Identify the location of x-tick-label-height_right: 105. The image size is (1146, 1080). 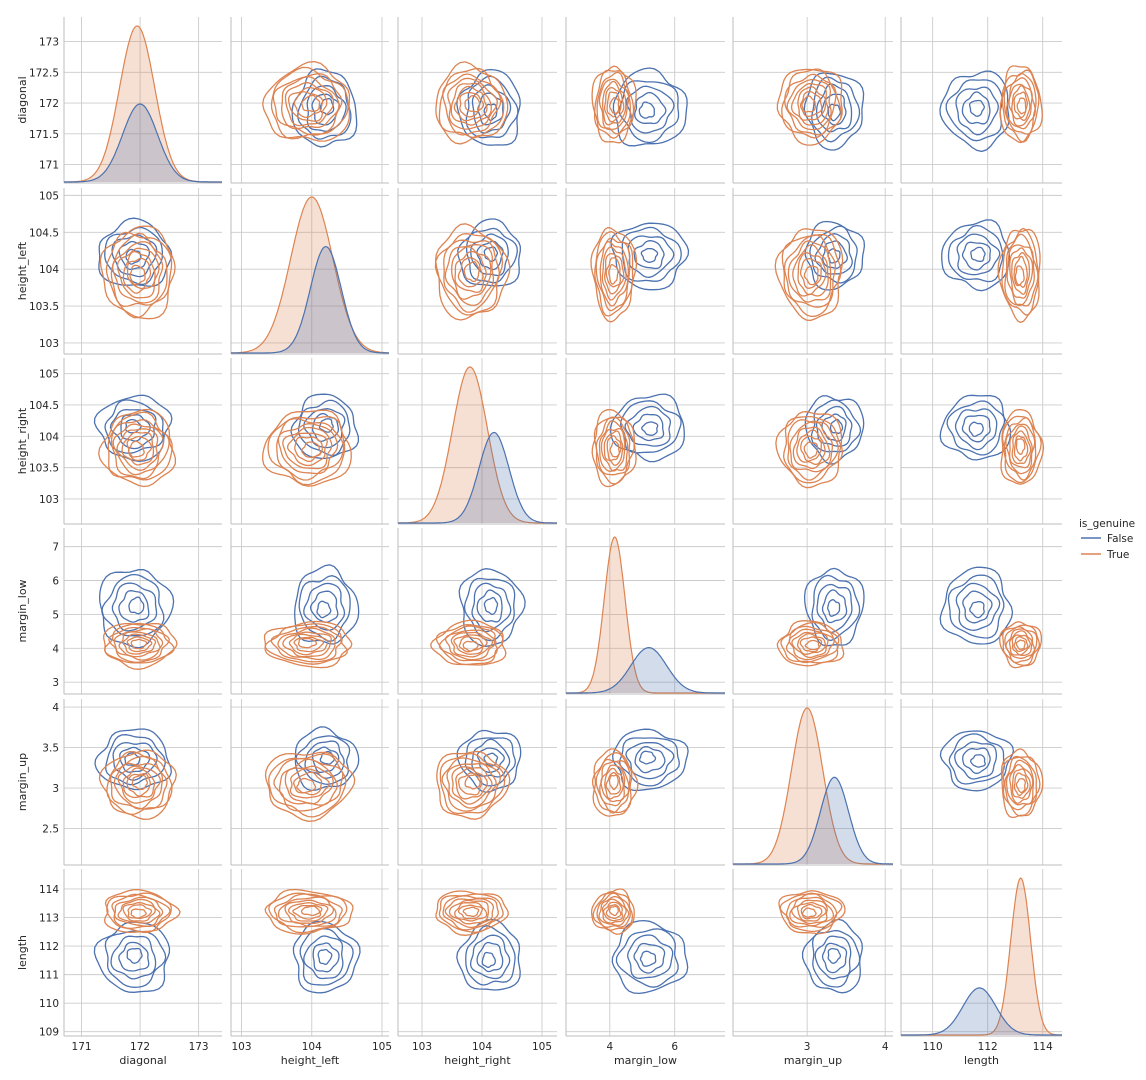
(542, 1047).